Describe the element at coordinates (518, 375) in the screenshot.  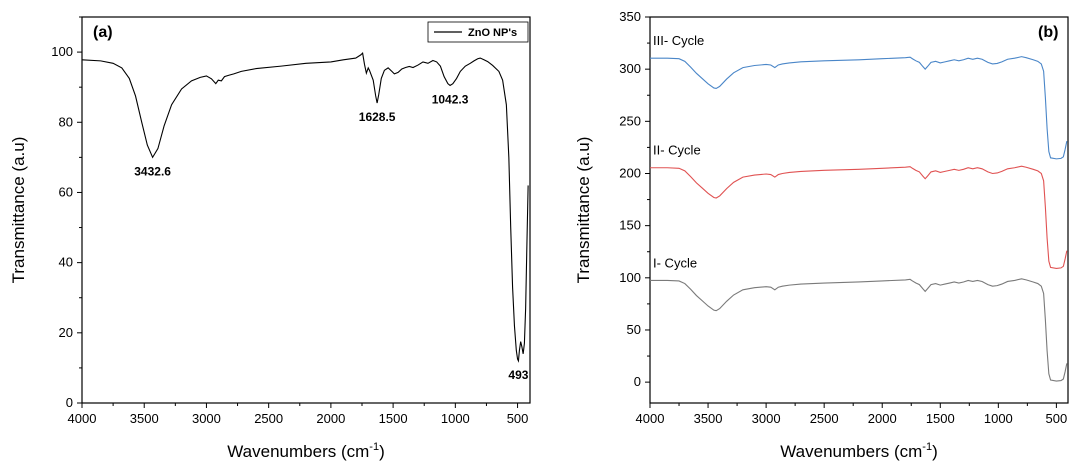
I see `peak-label: 493` at that location.